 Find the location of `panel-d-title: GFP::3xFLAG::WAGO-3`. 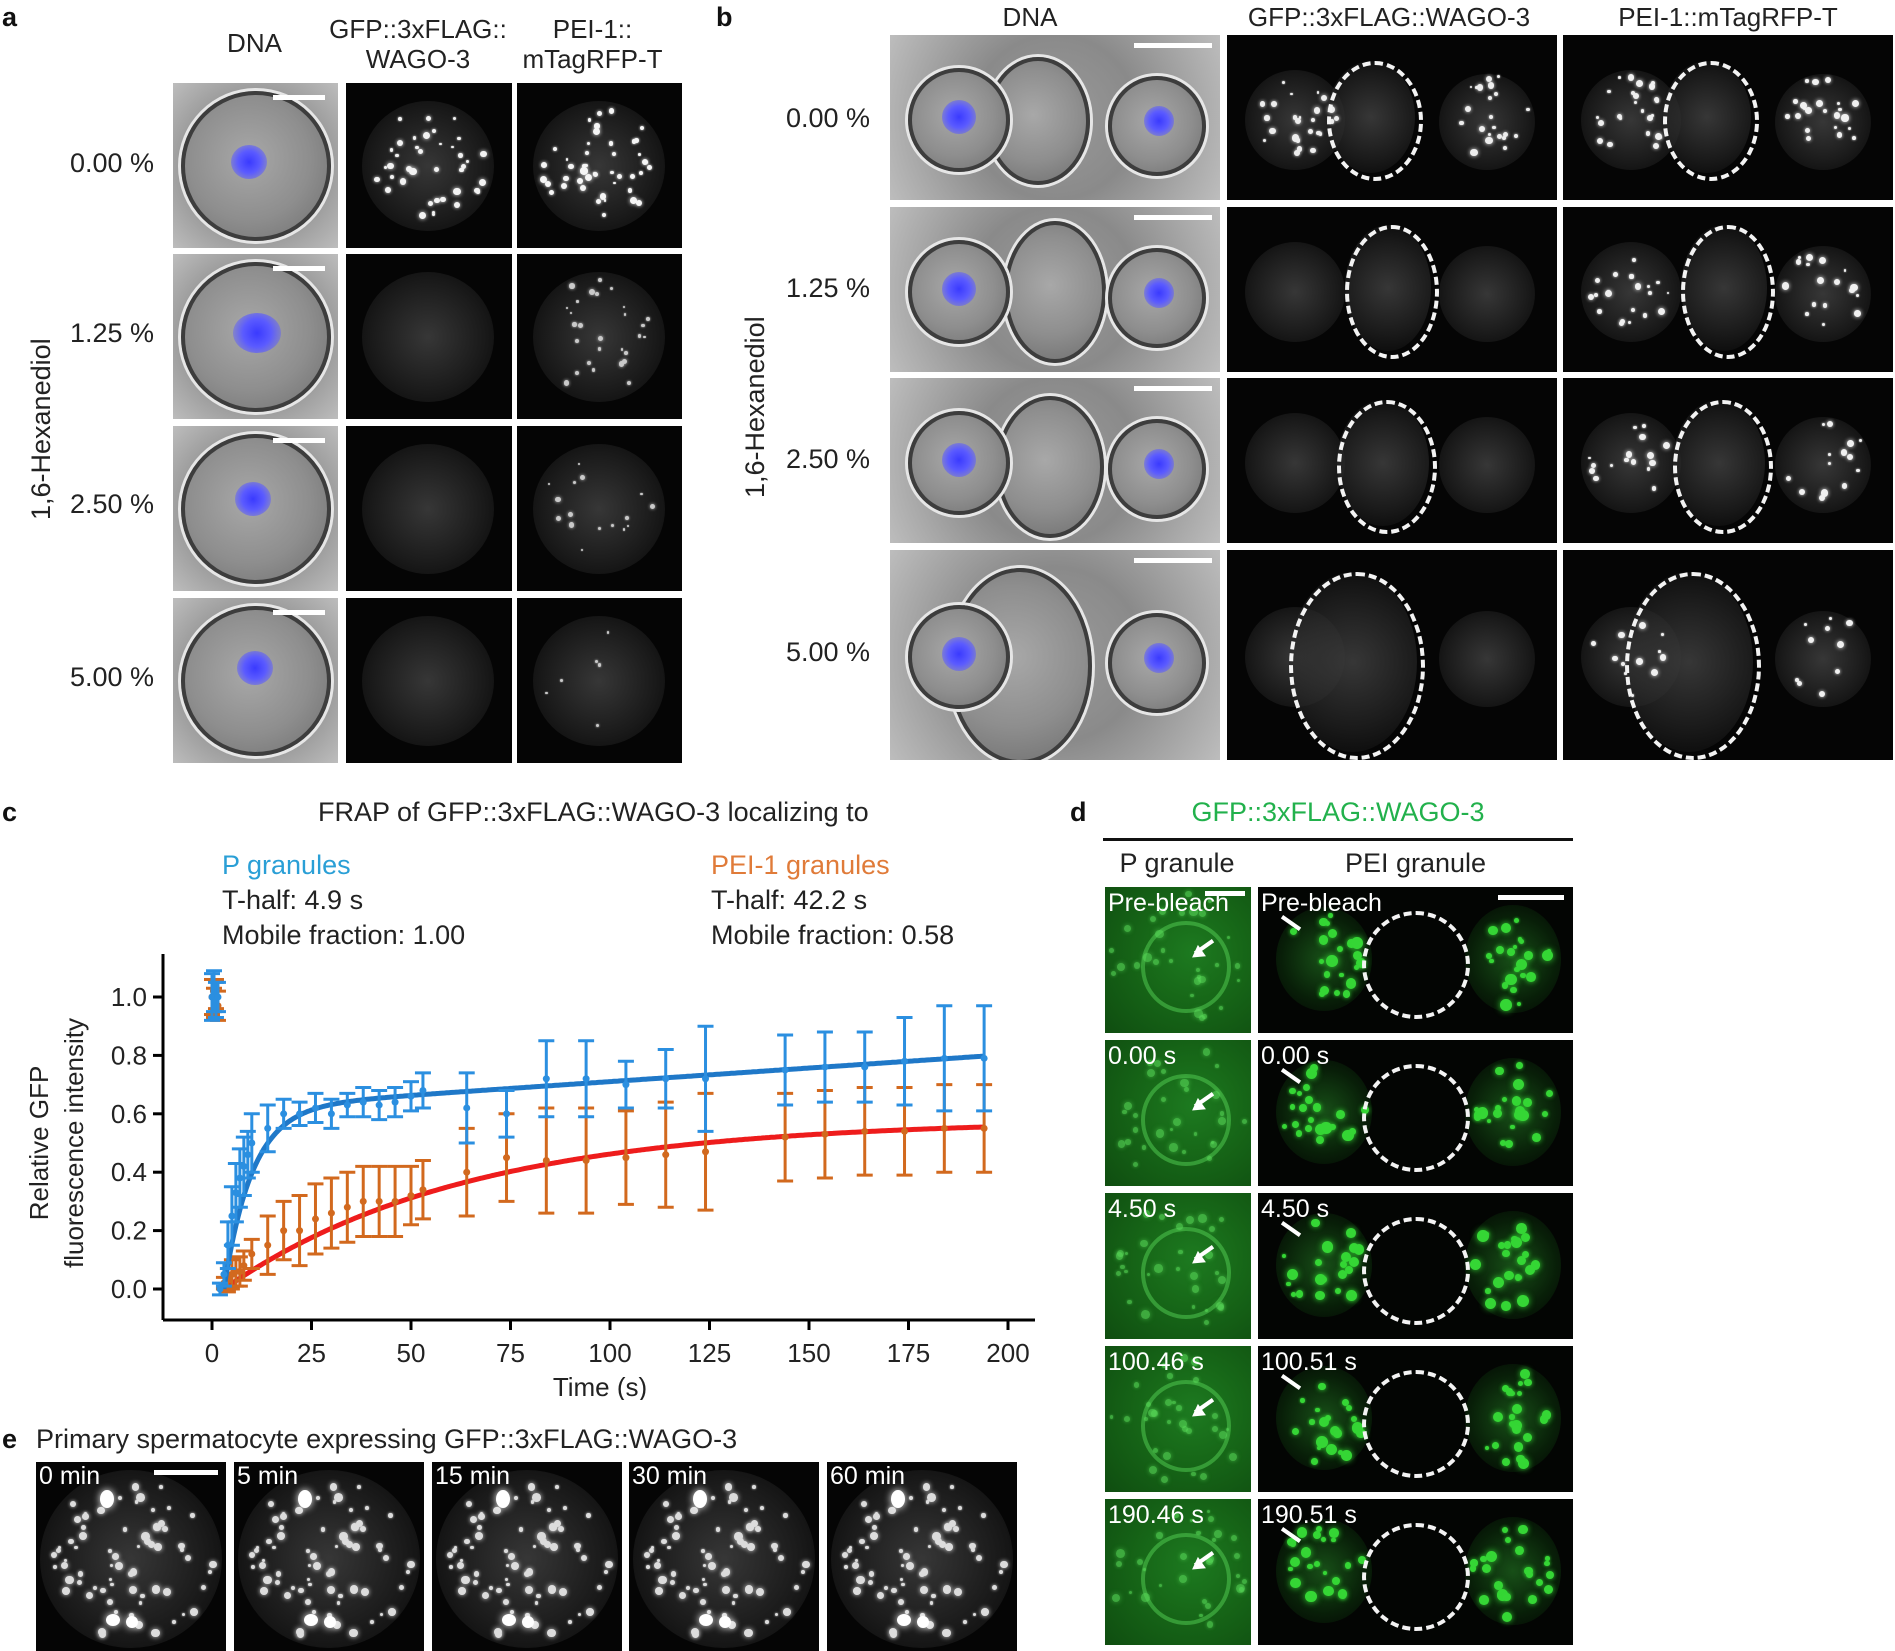

panel-d-title: GFP::3xFLAG::WAGO-3 is located at coordinates (1338, 812).